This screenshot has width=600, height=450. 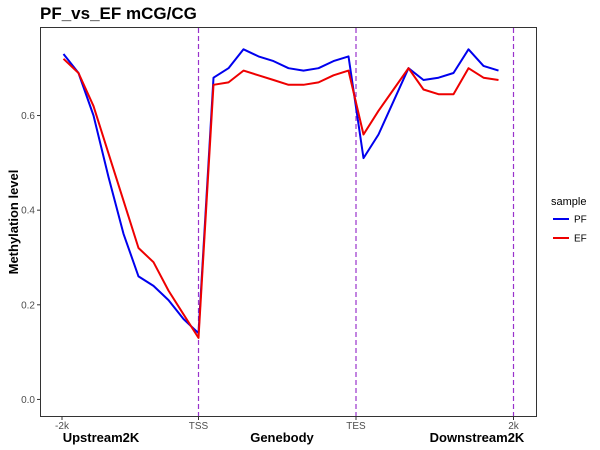 I want to click on region-label: Genebody, so click(x=282, y=437).